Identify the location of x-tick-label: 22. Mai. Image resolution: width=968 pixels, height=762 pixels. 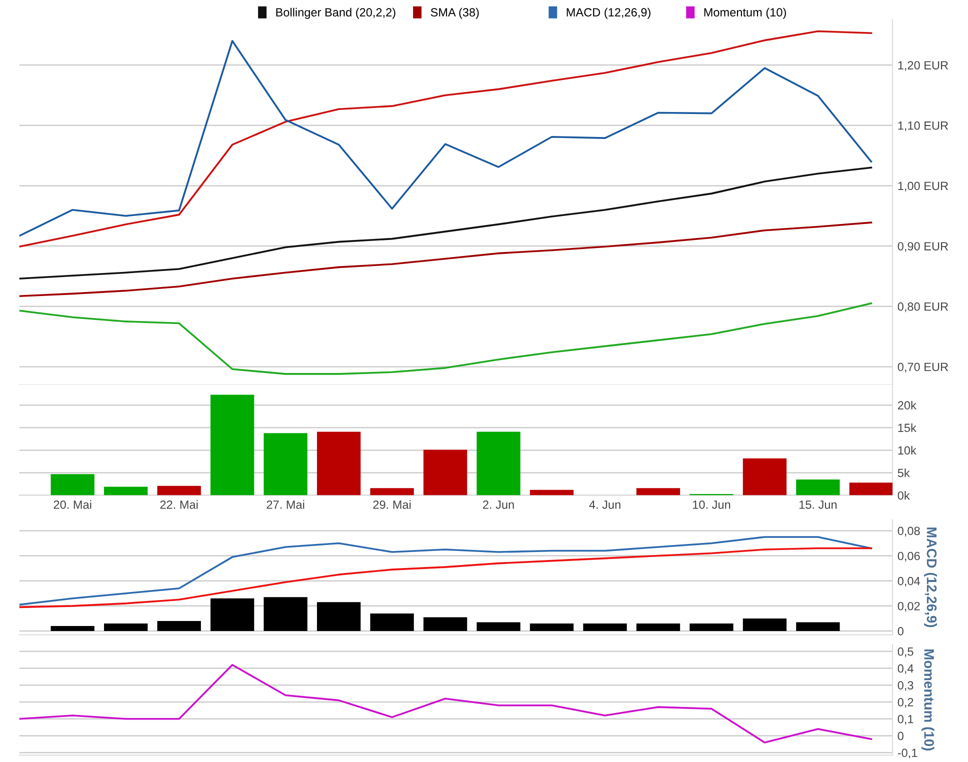
(179, 504).